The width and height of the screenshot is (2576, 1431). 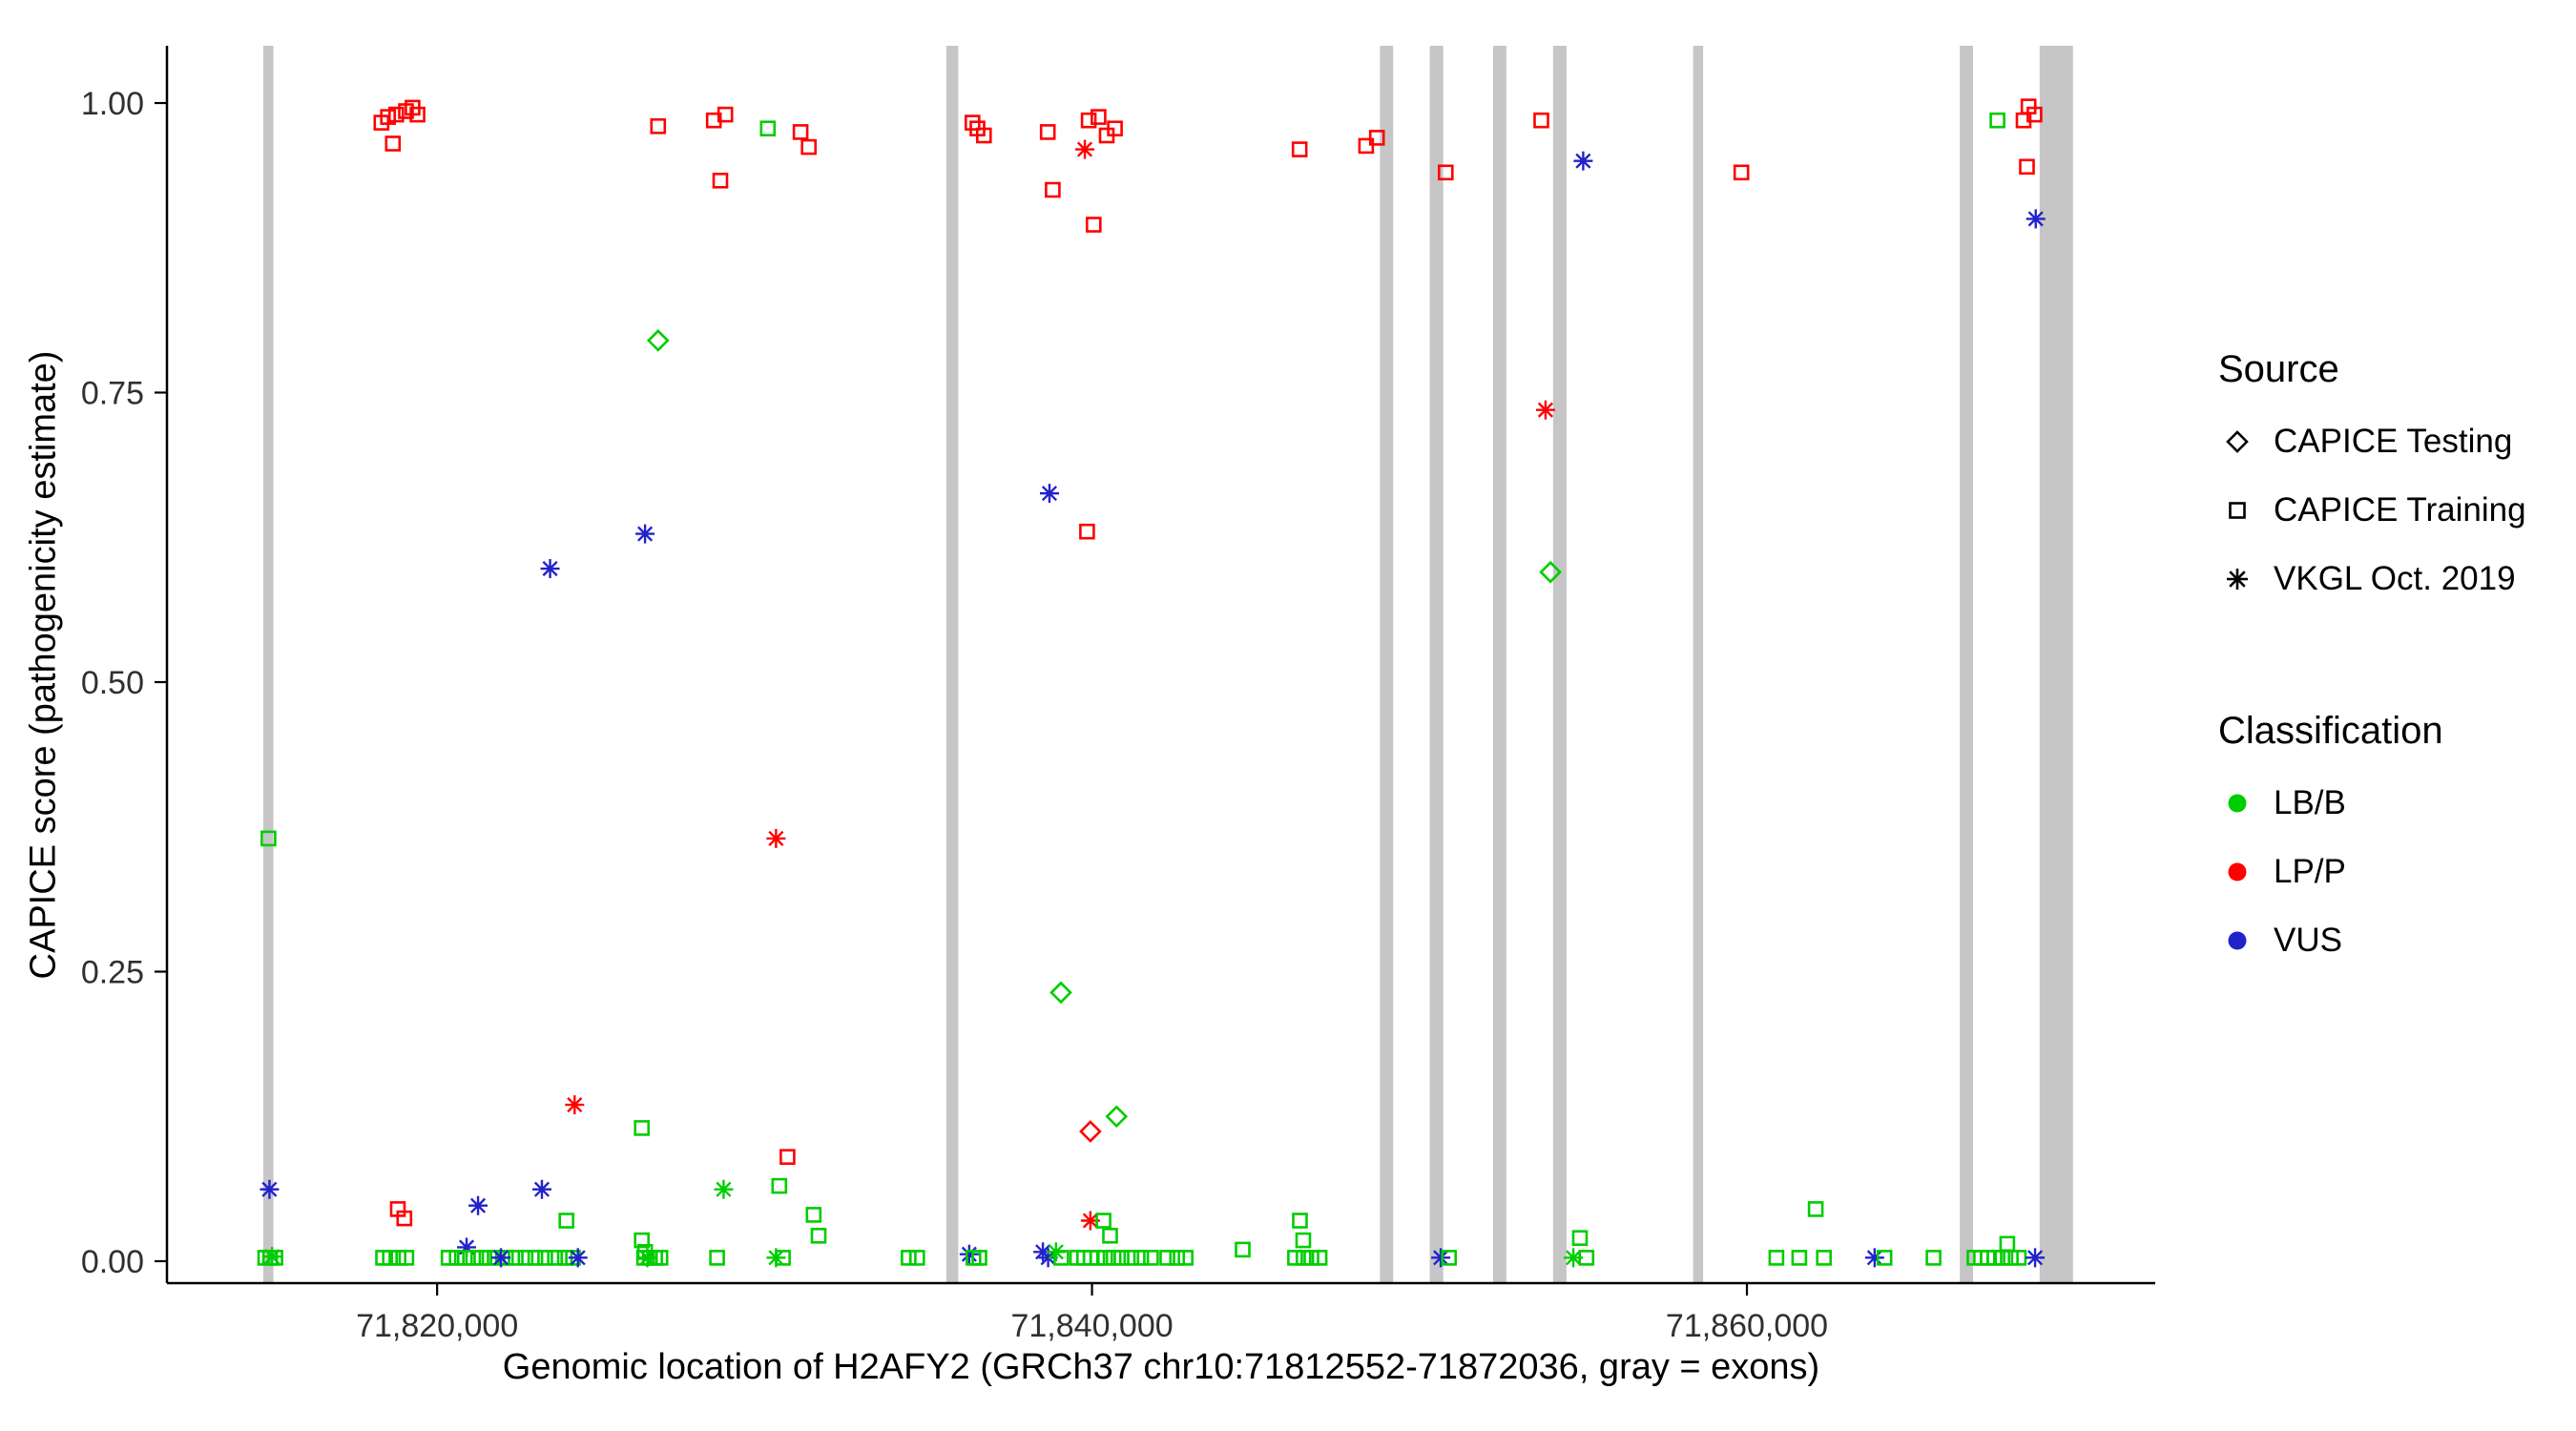 I want to click on legend-item-capice-training: CAPICE Training, so click(x=2372, y=510).